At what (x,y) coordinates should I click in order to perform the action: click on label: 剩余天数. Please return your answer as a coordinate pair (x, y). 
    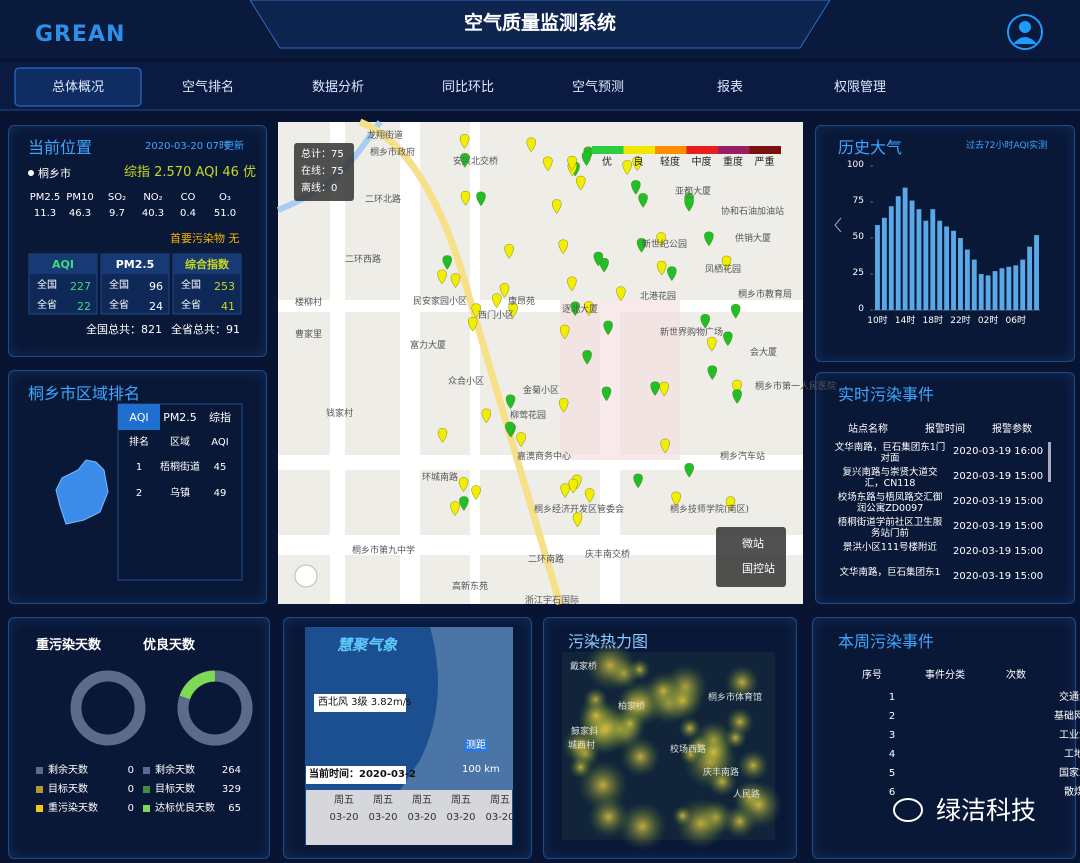
    Looking at the image, I should click on (175, 770).